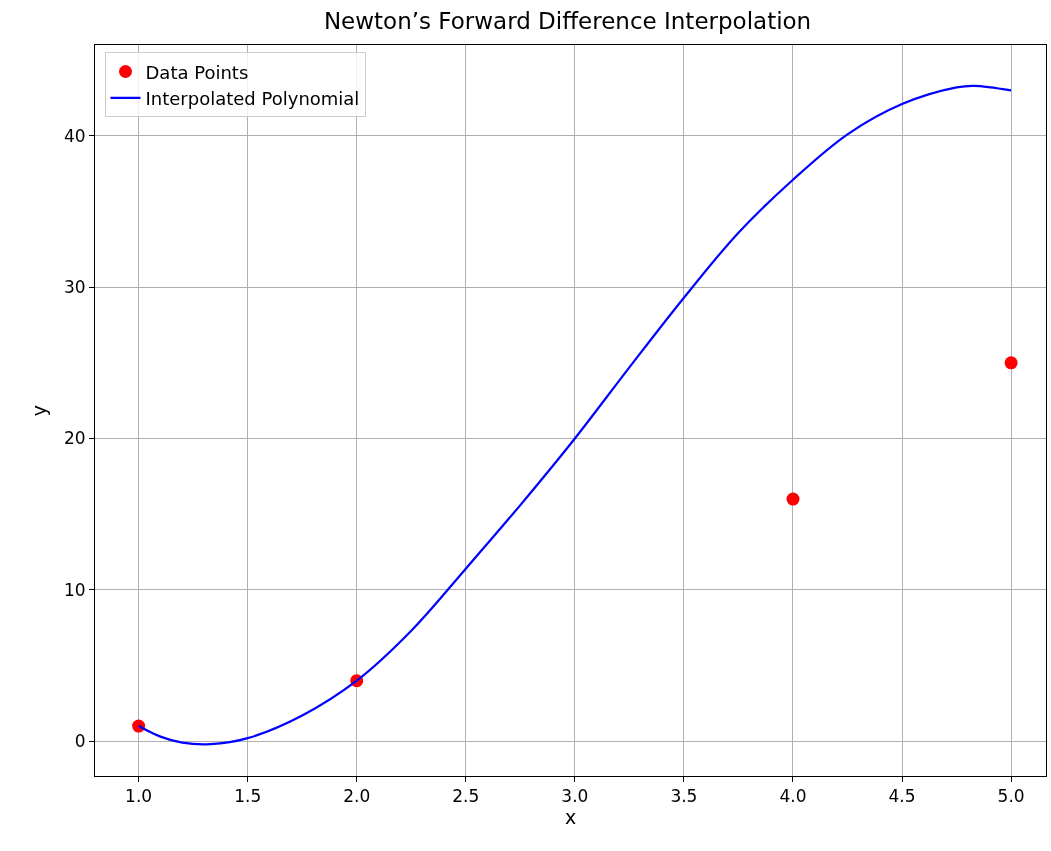 This screenshot has height=851, width=1051. Describe the element at coordinates (74, 287) in the screenshot. I see `y-tick-label: 30` at that location.